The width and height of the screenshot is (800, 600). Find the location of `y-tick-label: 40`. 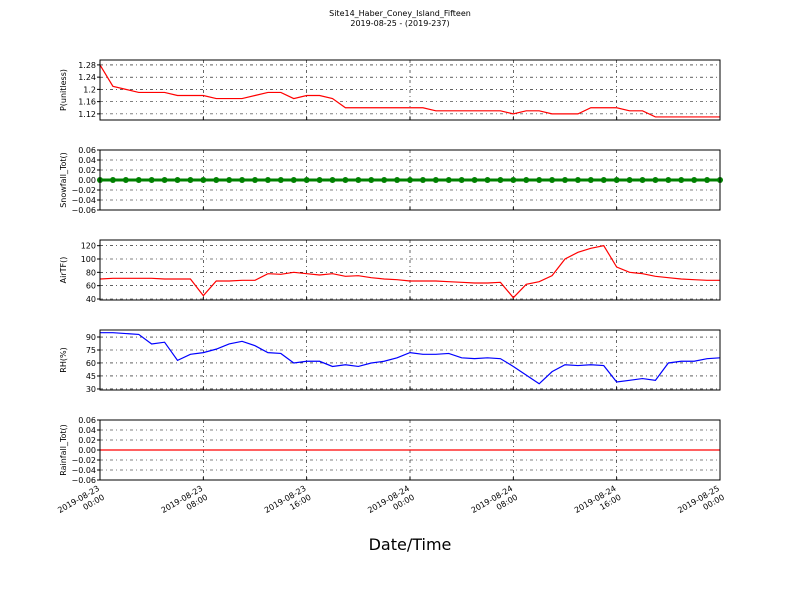

y-tick-label: 40 is located at coordinates (91, 299).